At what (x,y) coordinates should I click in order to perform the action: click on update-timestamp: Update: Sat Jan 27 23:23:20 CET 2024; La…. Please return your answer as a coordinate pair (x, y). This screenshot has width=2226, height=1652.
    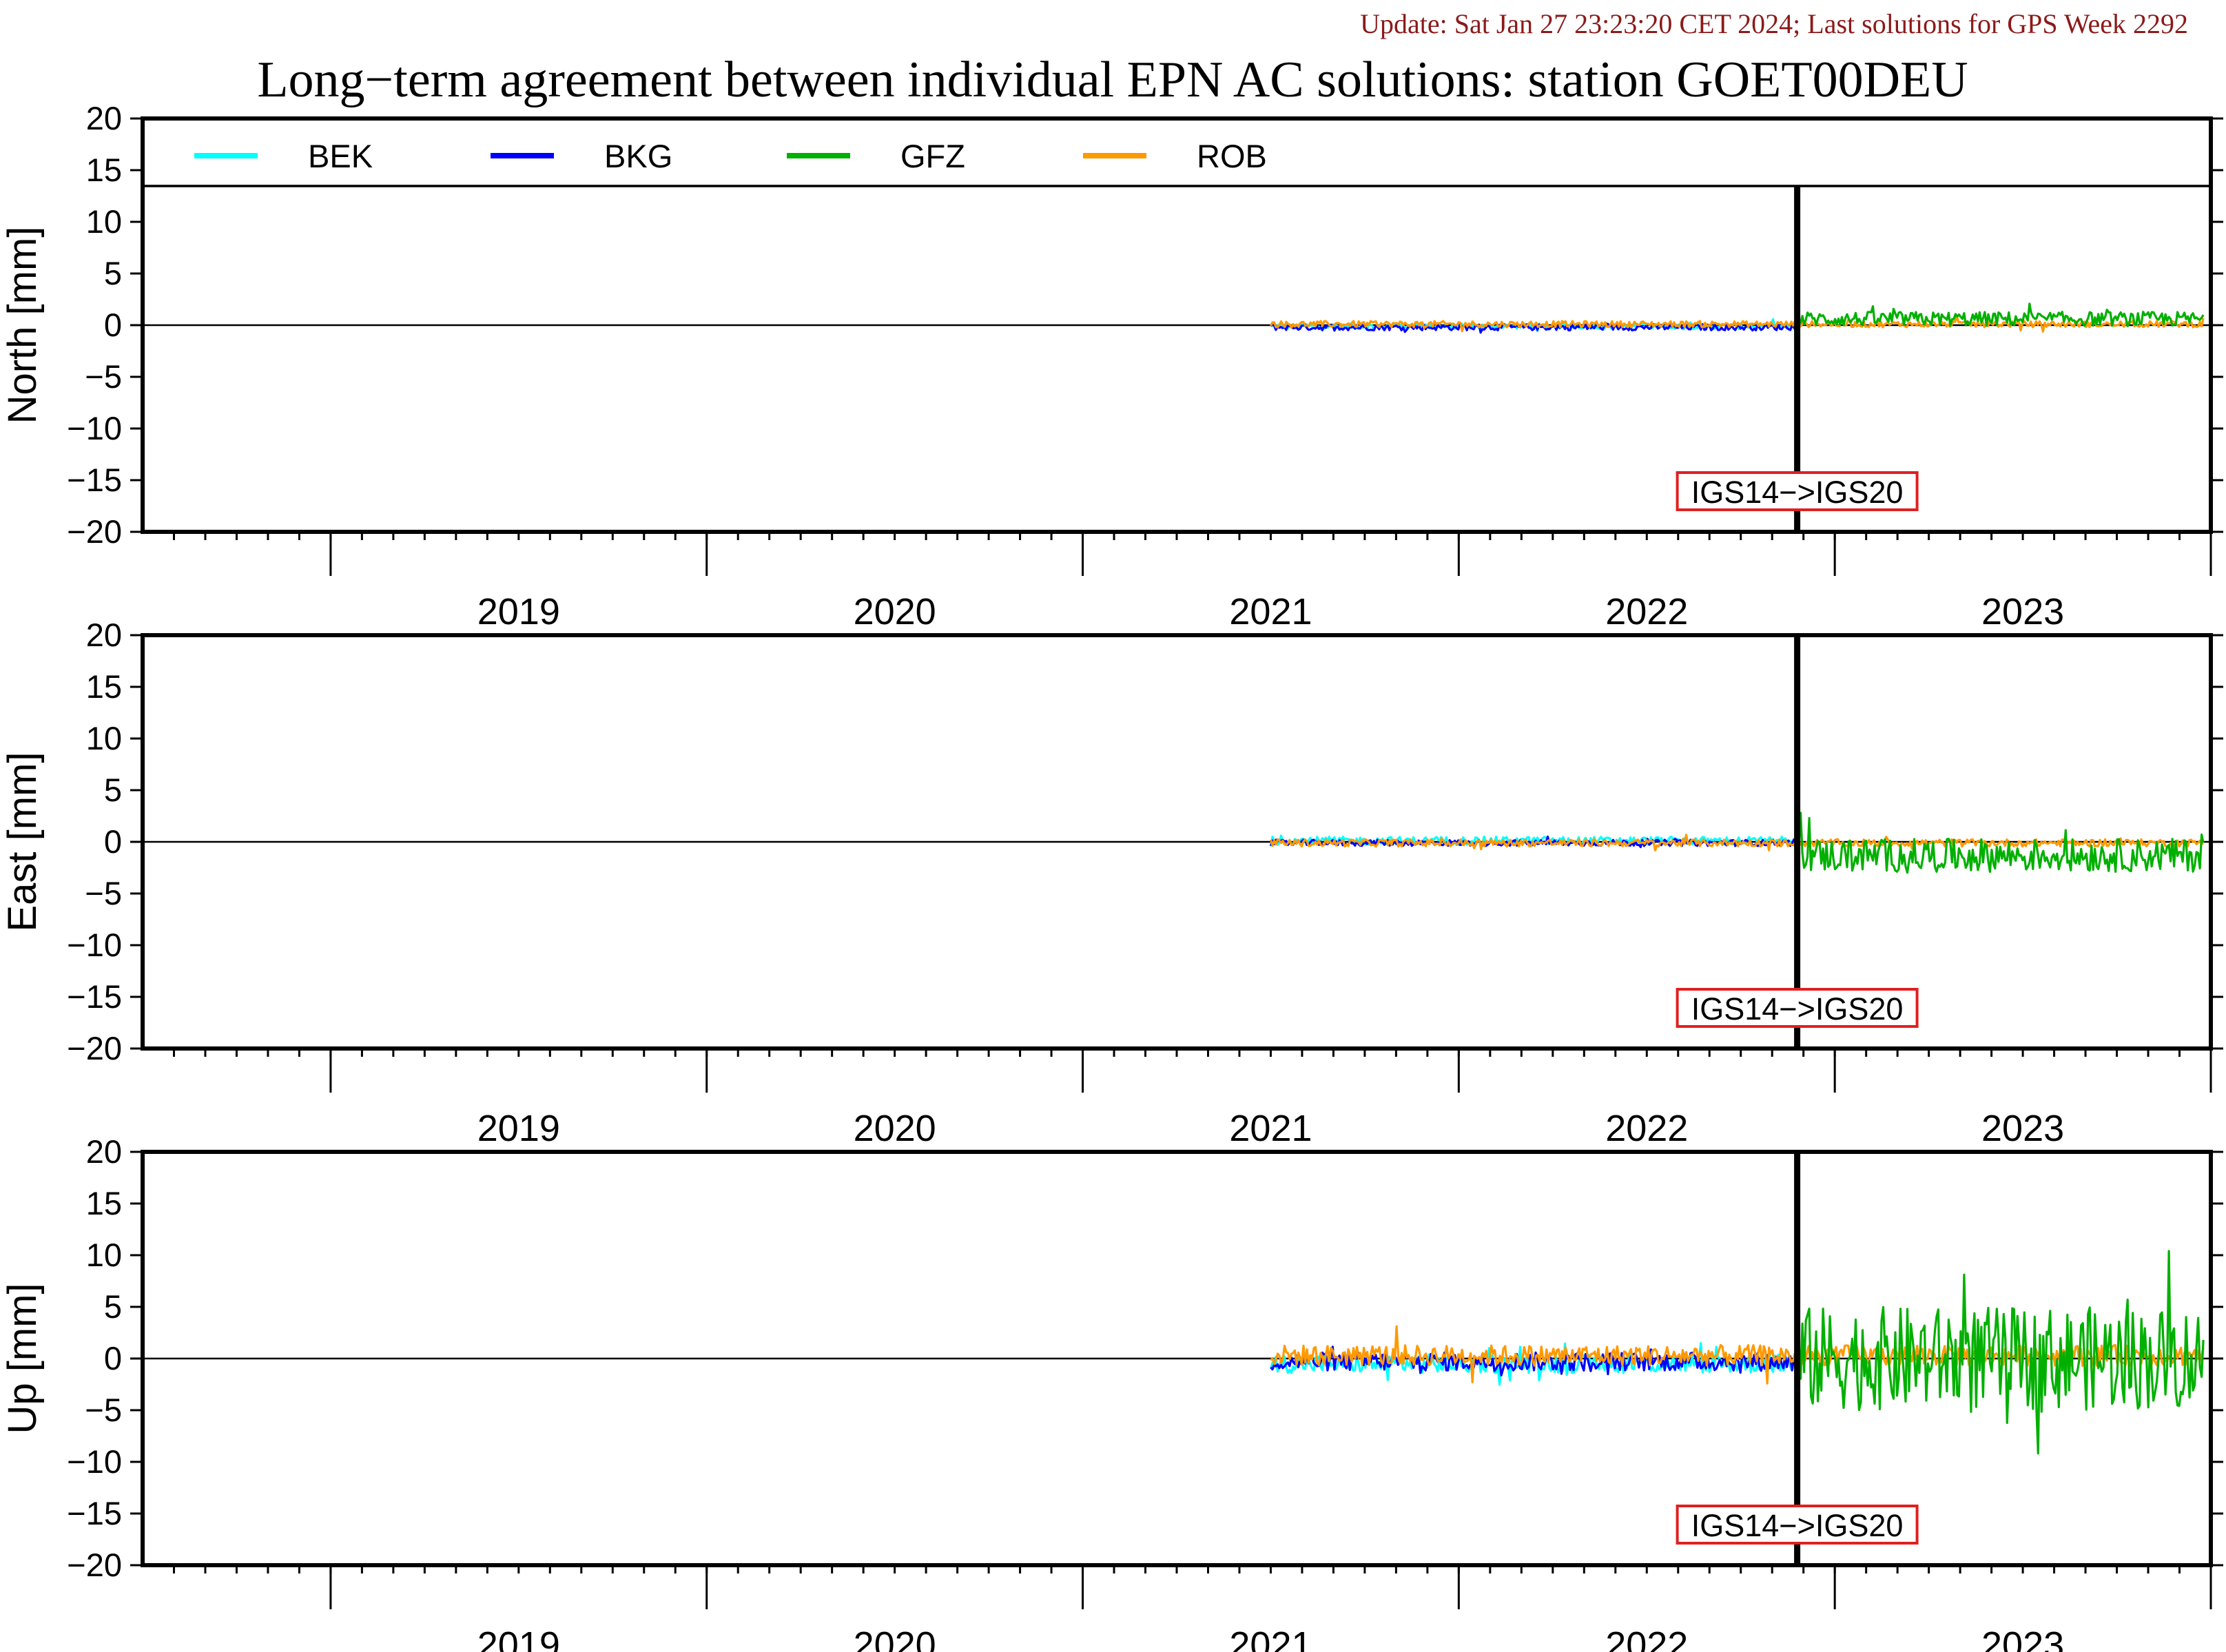
    Looking at the image, I should click on (1774, 23).